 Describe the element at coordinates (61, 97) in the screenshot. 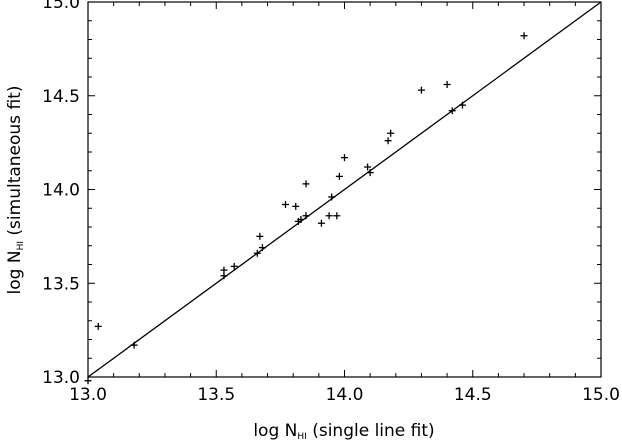

I see `y-tick-label: 14.5` at that location.